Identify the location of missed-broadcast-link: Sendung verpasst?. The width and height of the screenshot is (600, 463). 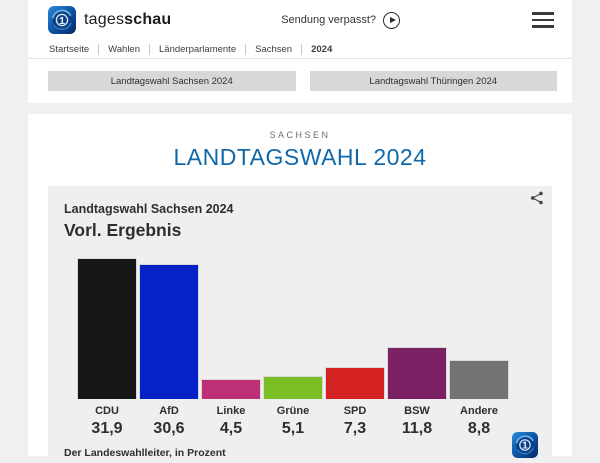
(340, 20).